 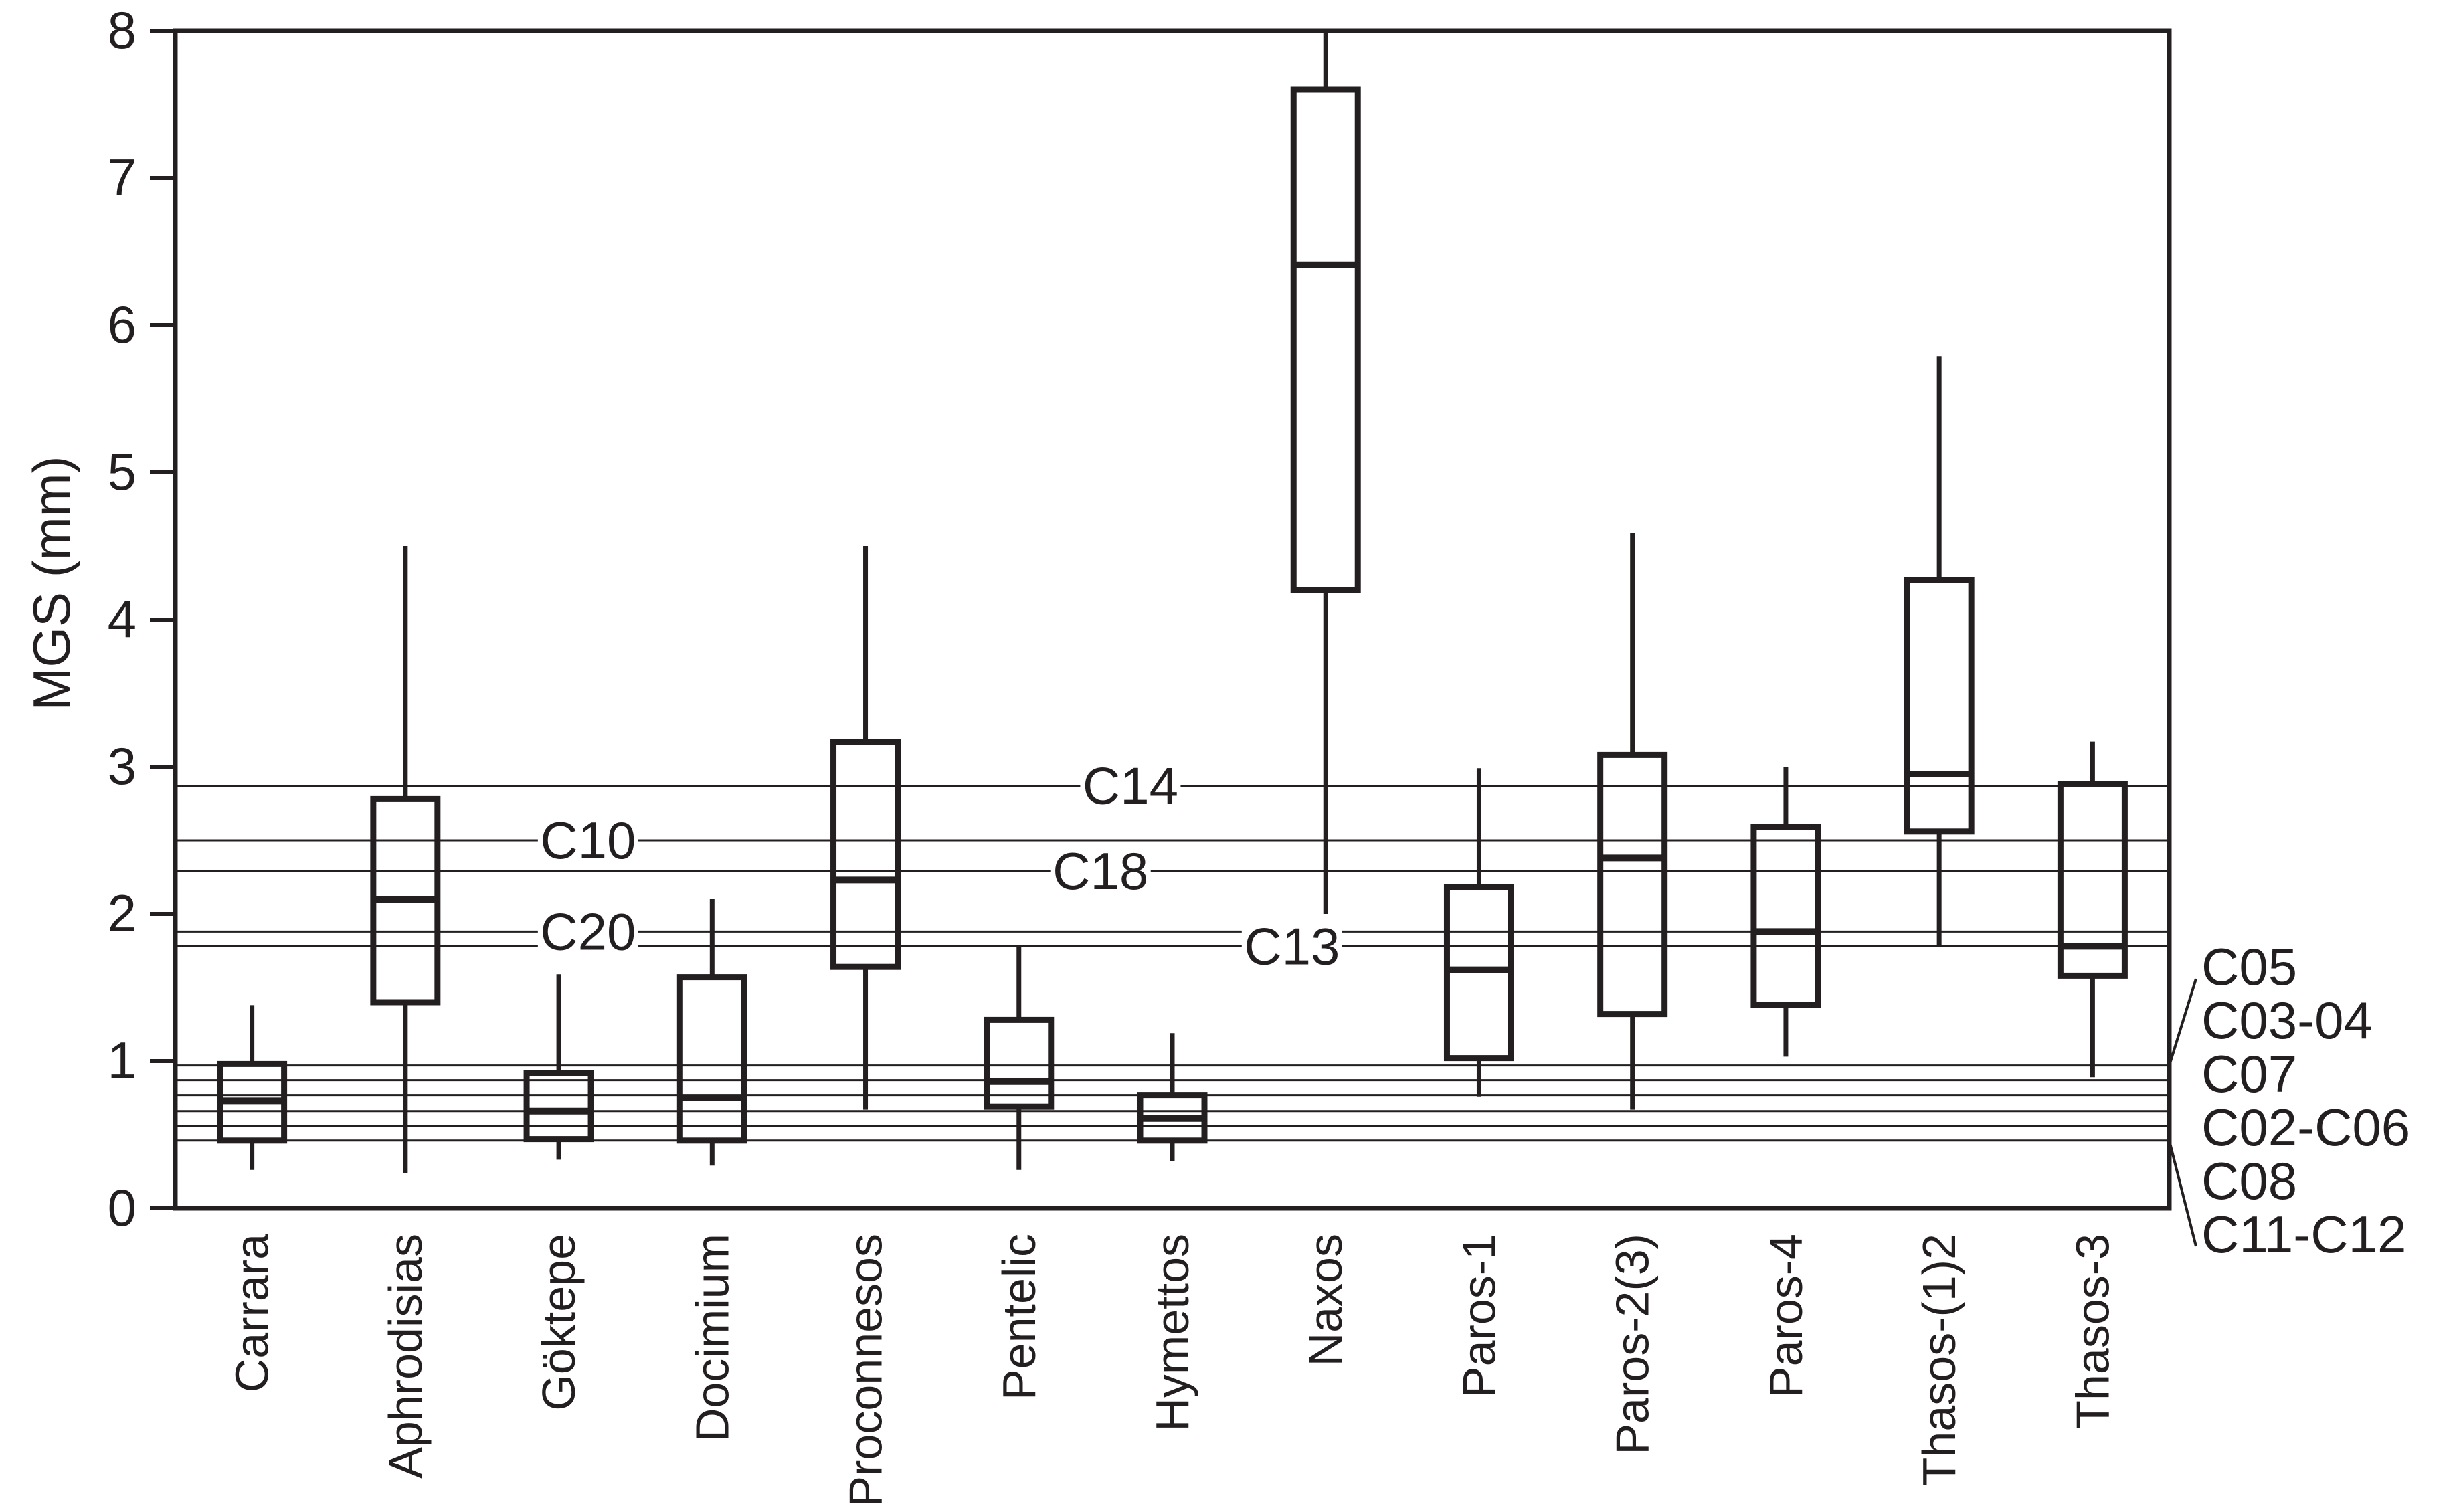 What do you see at coordinates (558, 1067) in the screenshot?
I see `box-g-ktepe` at bounding box center [558, 1067].